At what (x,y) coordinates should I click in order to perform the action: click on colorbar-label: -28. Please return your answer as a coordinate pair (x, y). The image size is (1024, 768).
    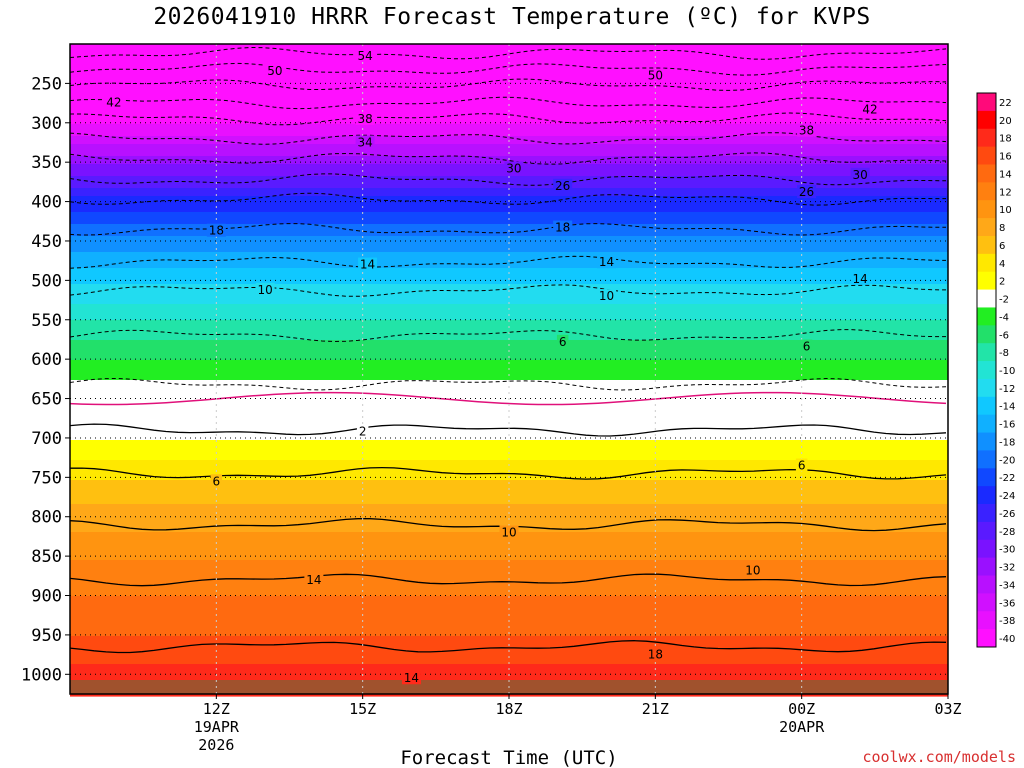
    Looking at the image, I should click on (1007, 532).